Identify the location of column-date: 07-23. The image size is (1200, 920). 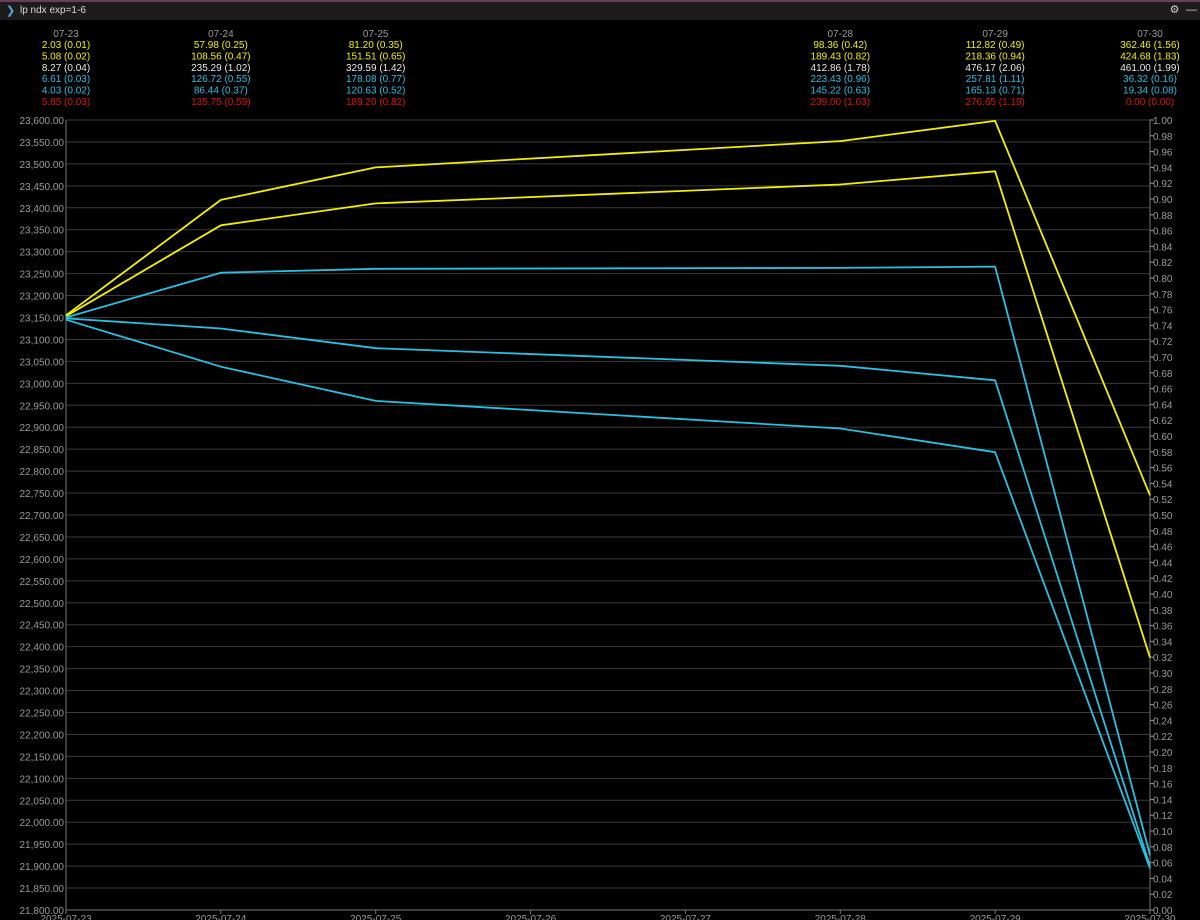
(66, 34).